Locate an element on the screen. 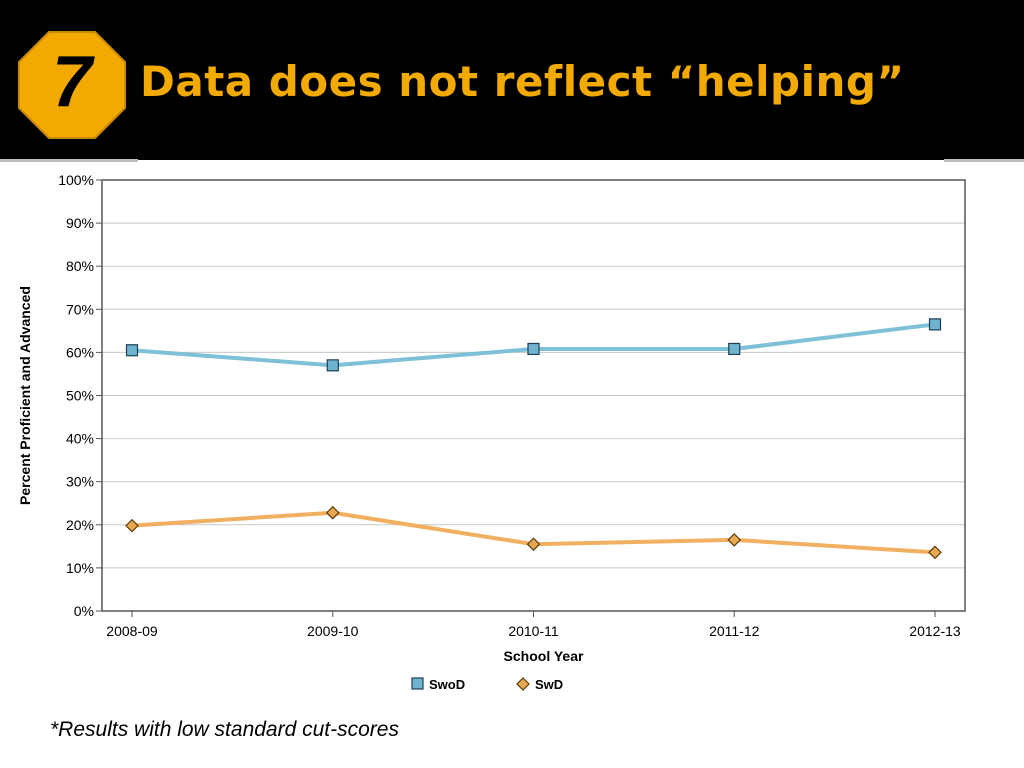  slide-title: Data does not reflect “helping” is located at coordinates (522, 81).